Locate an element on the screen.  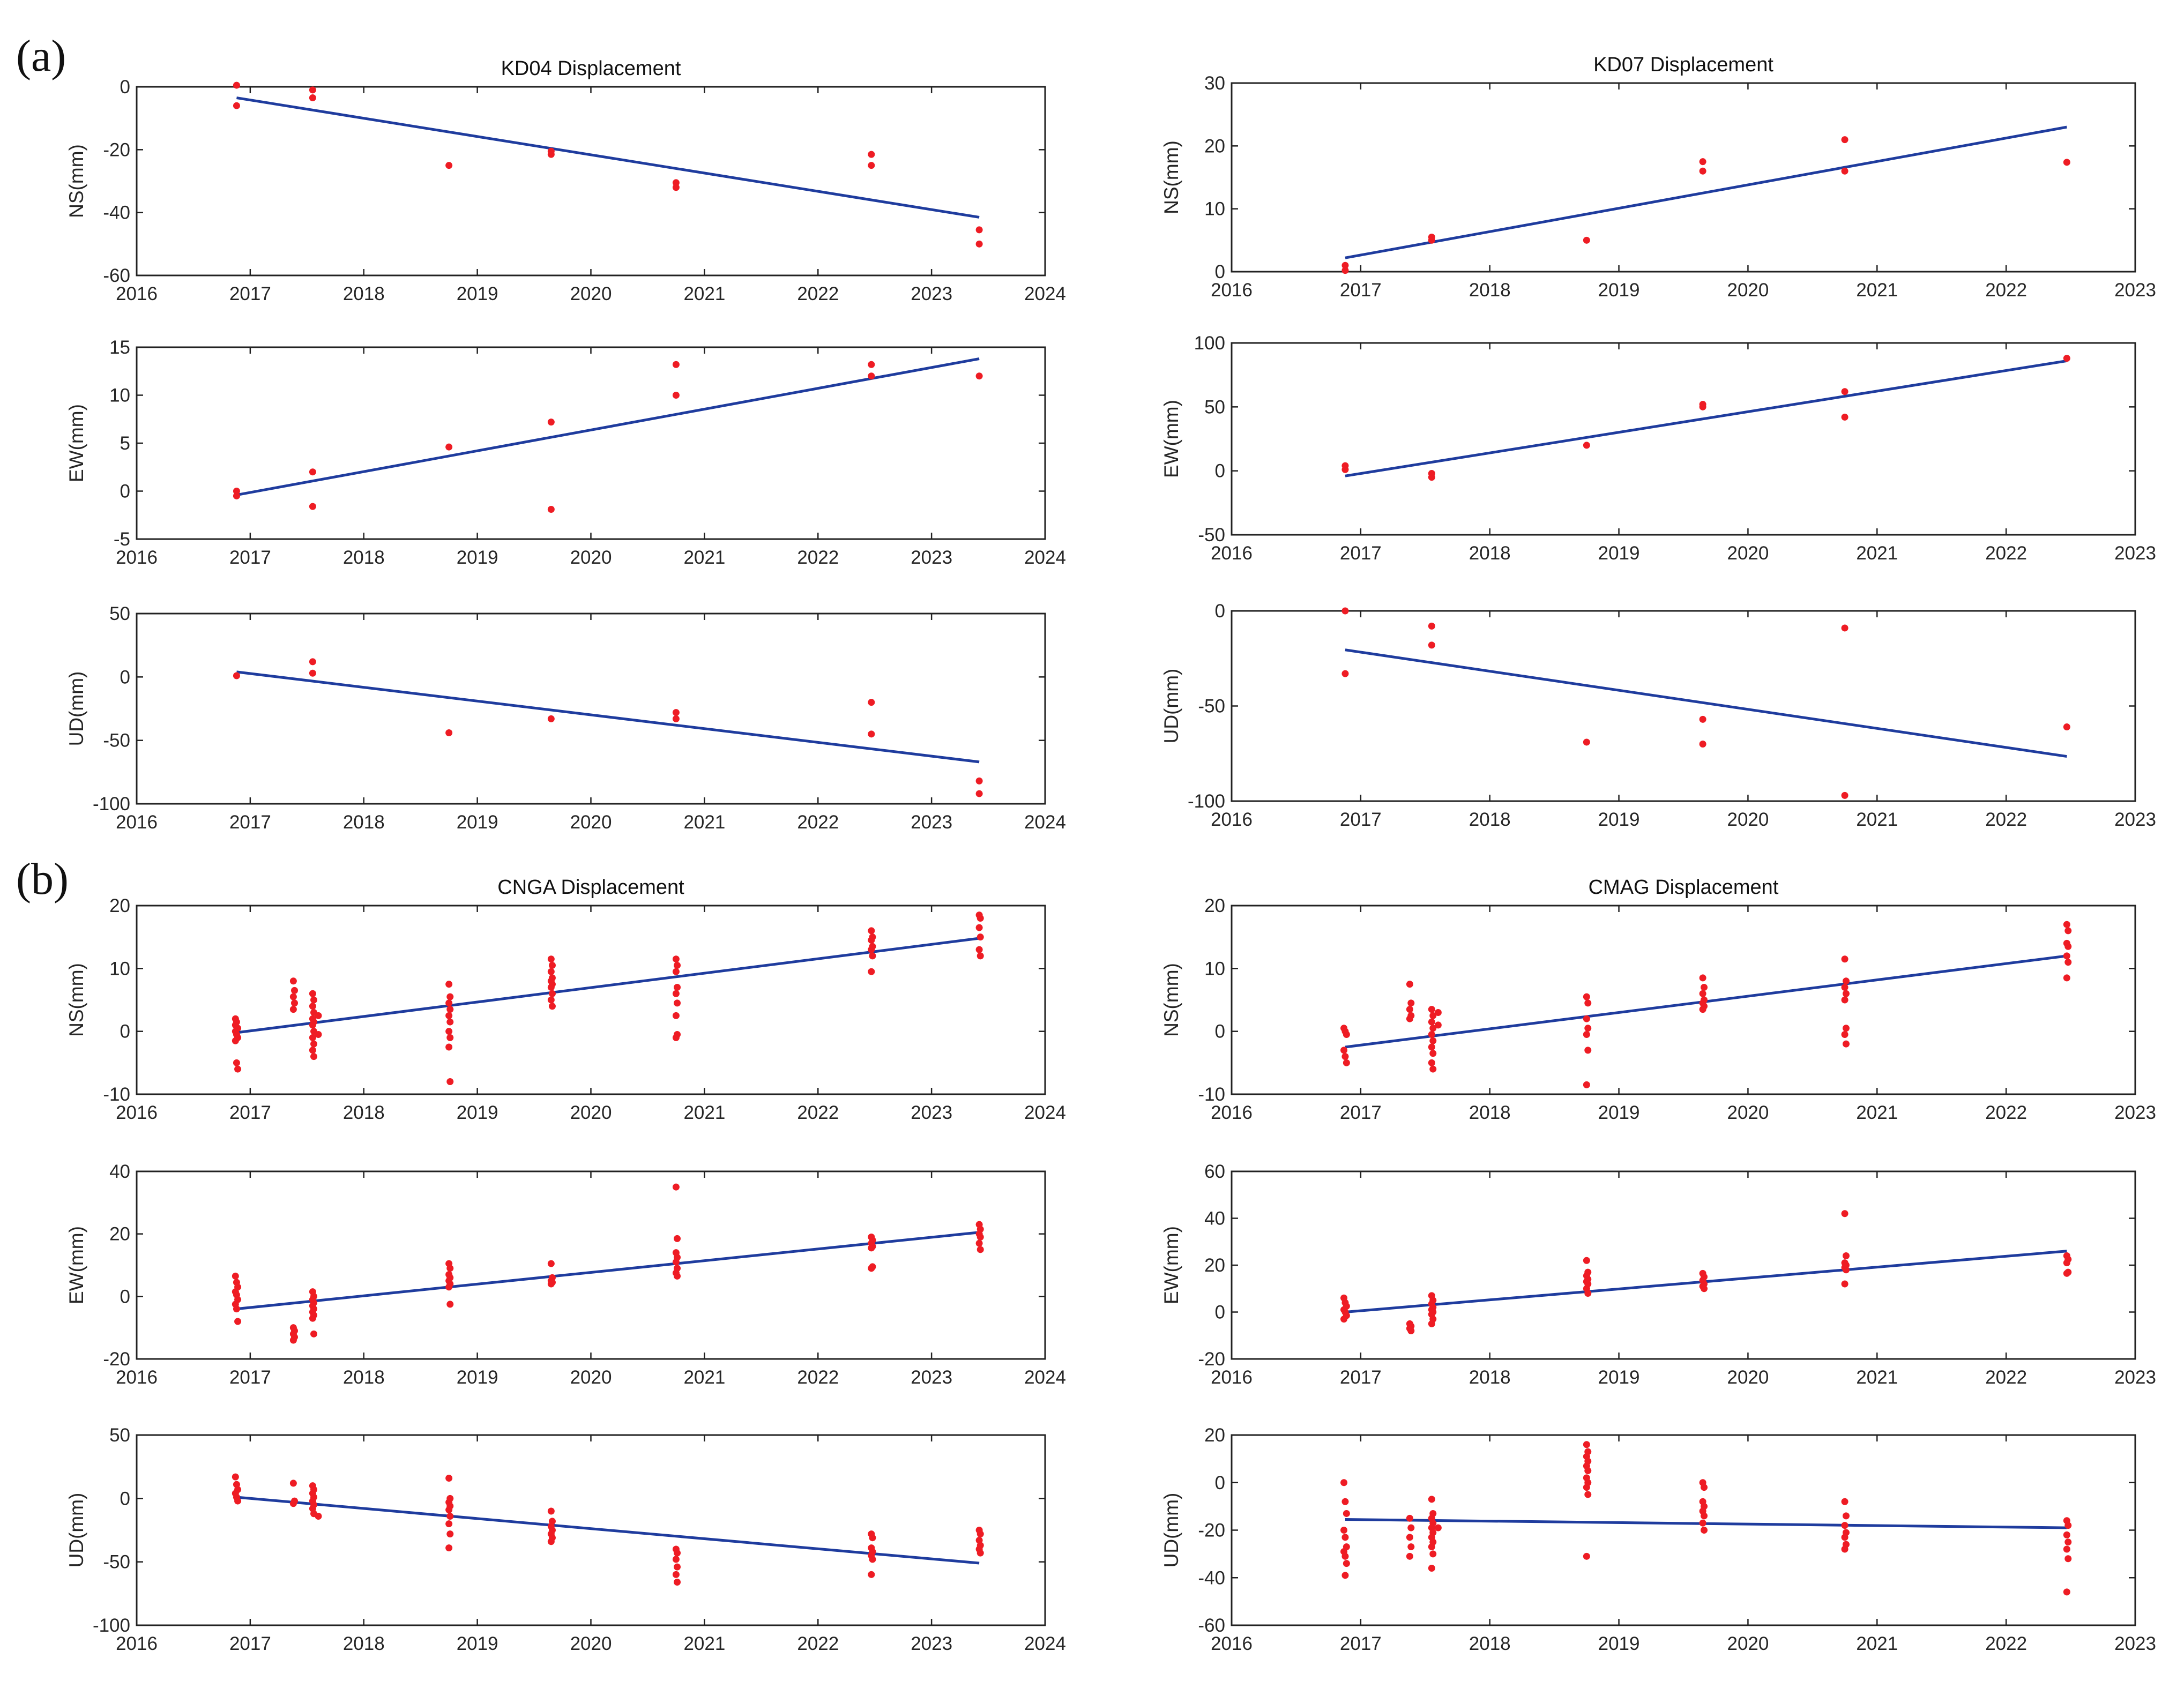
x-tick-label: 2016 is located at coordinates (1232, 1112).